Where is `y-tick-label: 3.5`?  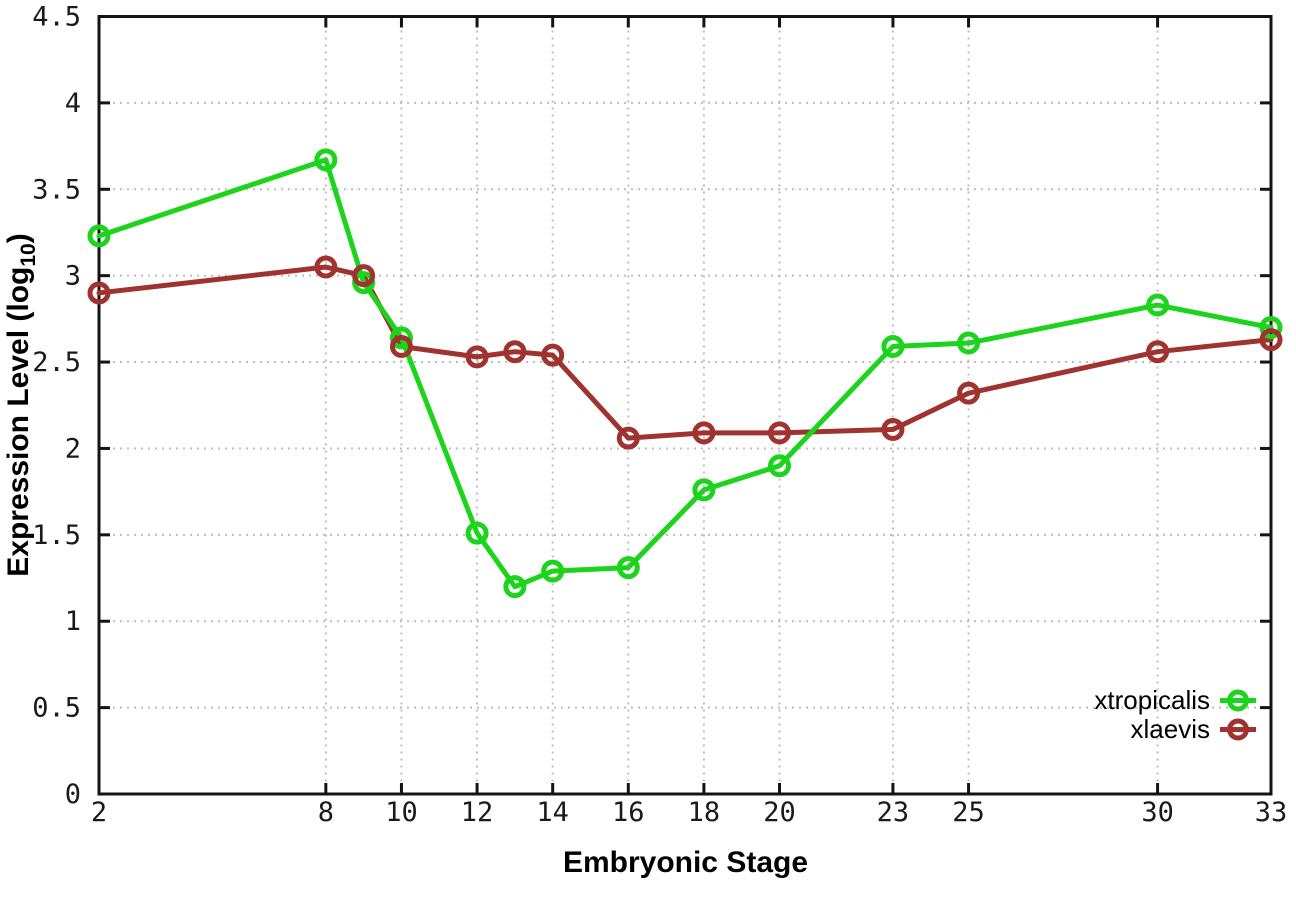
y-tick-label: 3.5 is located at coordinates (56, 189).